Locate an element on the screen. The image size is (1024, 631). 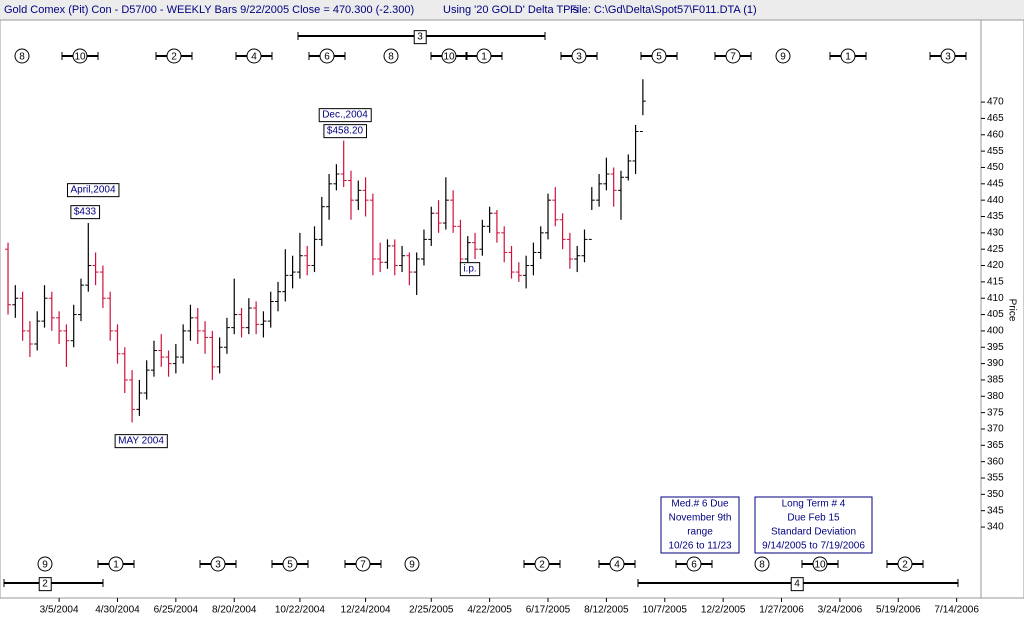
header-file: File: C:\Gd\Delta\Spot57\F011.DTA (1) is located at coordinates (663, 10).